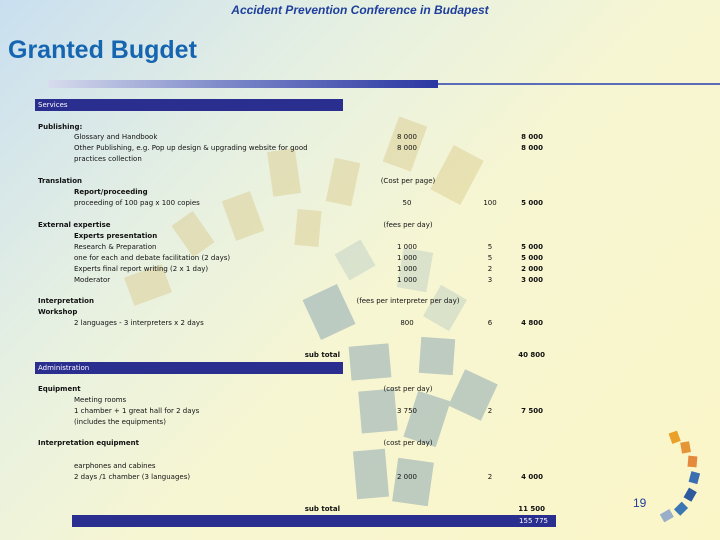 Image resolution: width=720 pixels, height=540 pixels. Describe the element at coordinates (408, 301) in the screenshot. I see `unit-note: (fees per interpreter per day)` at that location.